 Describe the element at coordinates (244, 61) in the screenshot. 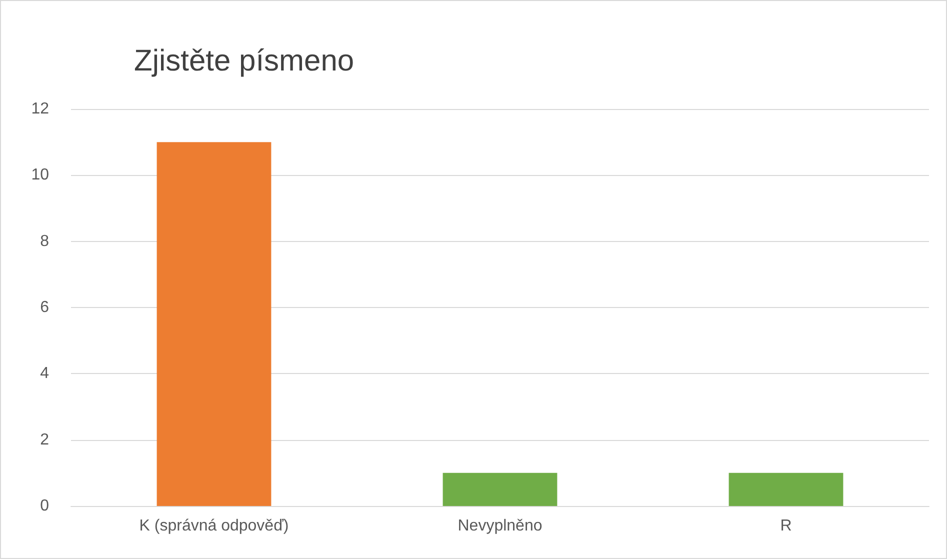

I see `chart-title: Zjistěte písmeno` at that location.